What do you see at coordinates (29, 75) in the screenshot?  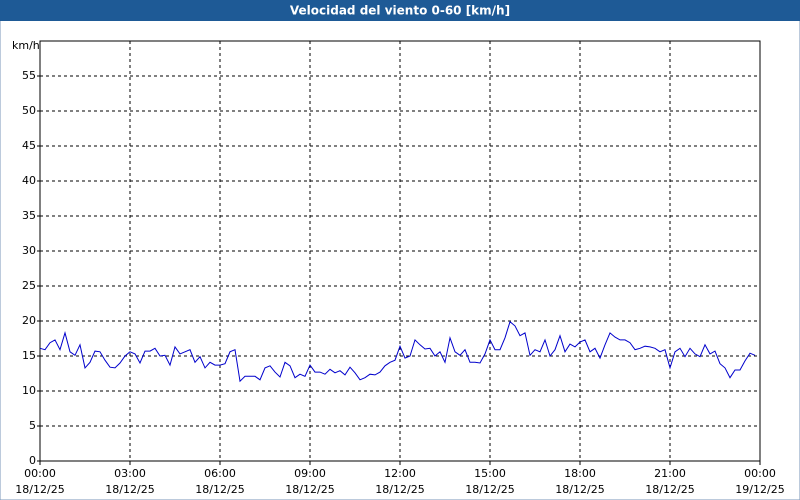 I see `y-tick-label: 55` at bounding box center [29, 75].